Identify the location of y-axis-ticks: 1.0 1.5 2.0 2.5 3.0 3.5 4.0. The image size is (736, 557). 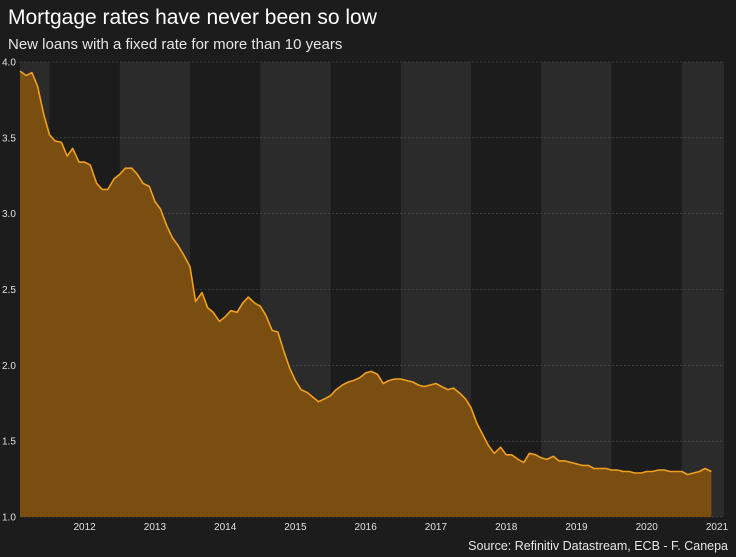
(9, 291).